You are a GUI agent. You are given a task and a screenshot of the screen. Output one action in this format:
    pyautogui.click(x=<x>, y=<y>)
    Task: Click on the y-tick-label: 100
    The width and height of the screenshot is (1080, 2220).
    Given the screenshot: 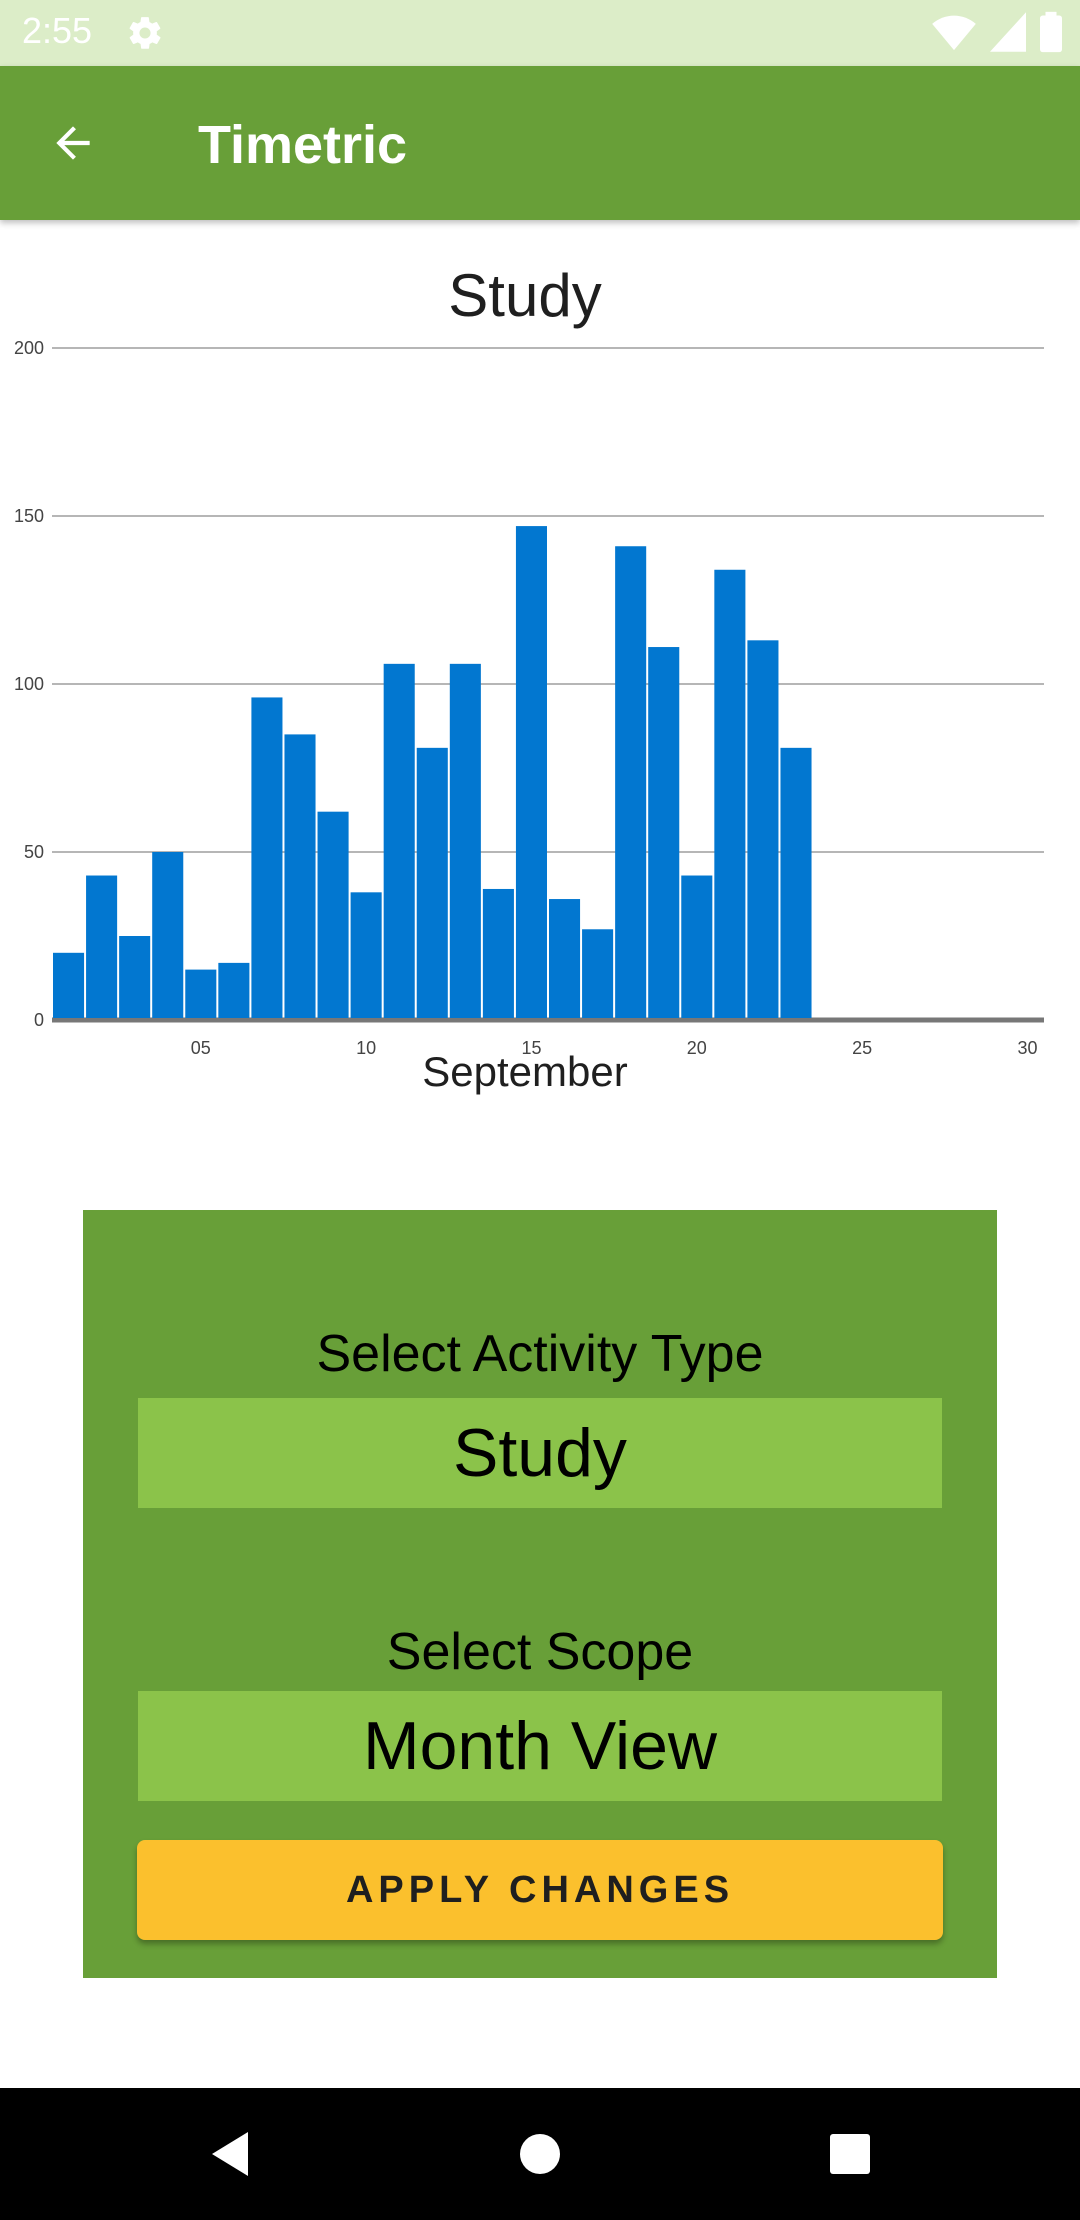 What is the action you would take?
    pyautogui.click(x=29, y=684)
    